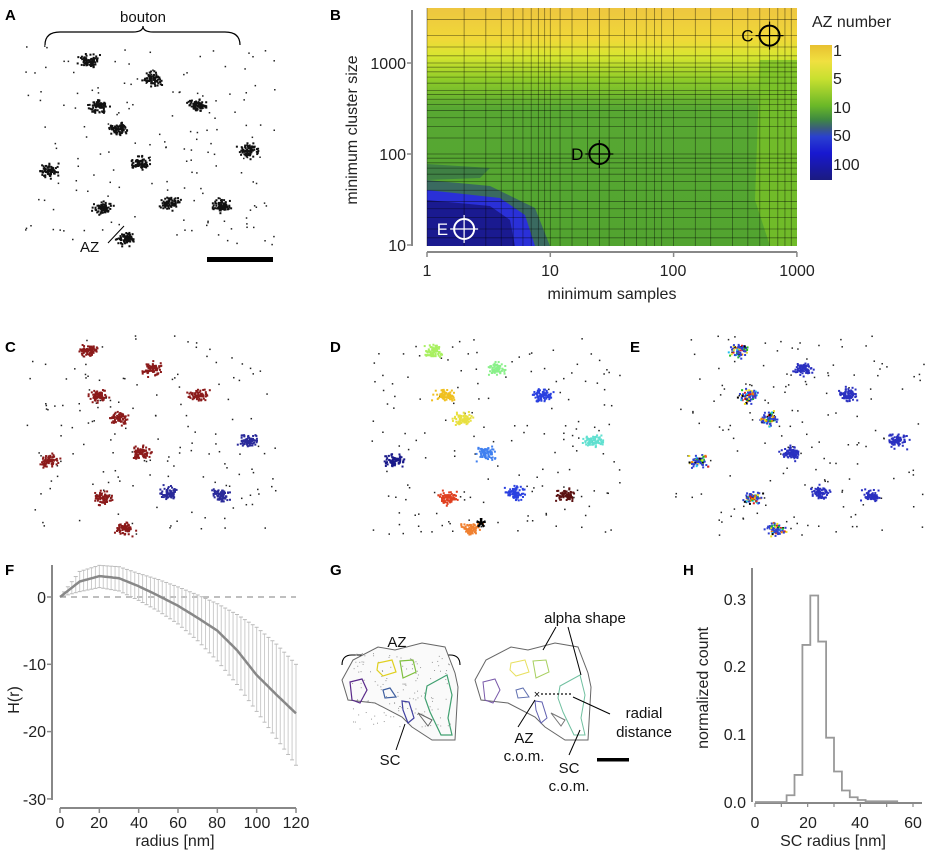  I want to click on panel-c-localizations, so click(151, 436).